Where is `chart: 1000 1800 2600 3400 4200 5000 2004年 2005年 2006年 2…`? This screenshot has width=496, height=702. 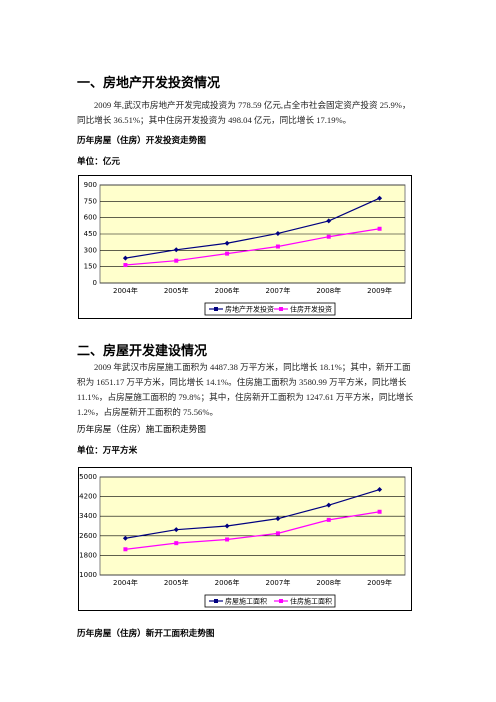 chart: 1000 1800 2600 3400 4200 5000 2004年 2005年 2006年 2… is located at coordinates (245, 539).